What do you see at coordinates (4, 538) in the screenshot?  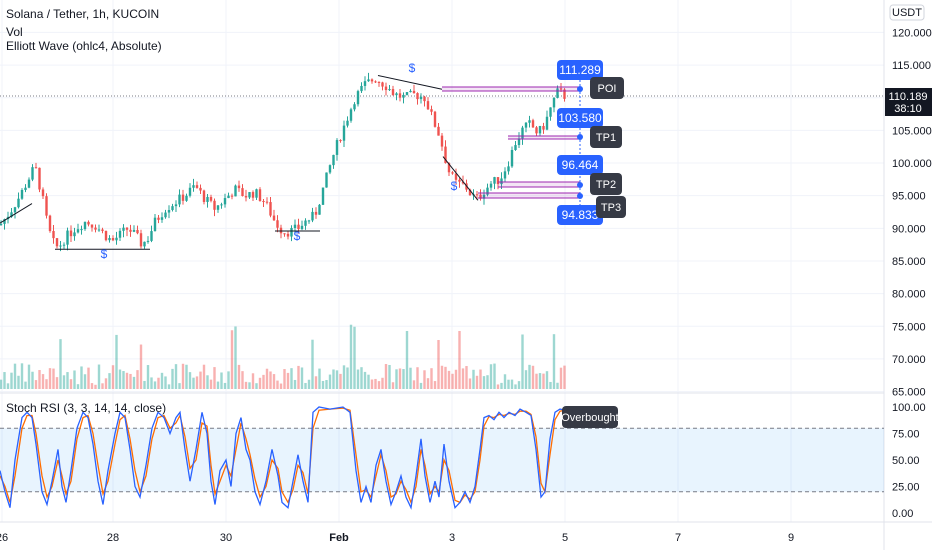 I see `x-tick-label: 26` at bounding box center [4, 538].